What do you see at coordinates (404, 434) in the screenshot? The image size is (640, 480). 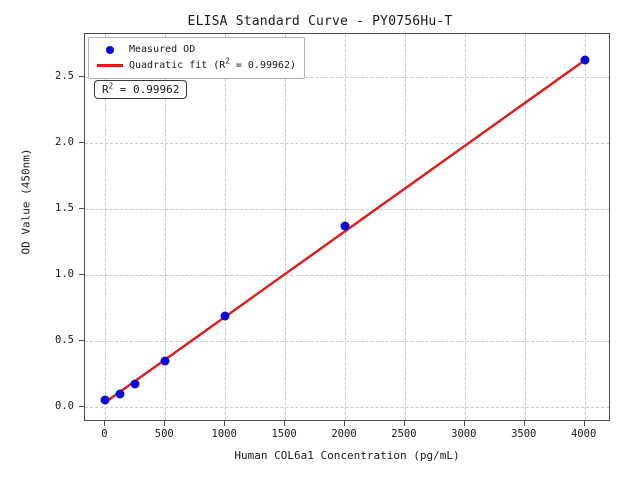 I see `x-tick-label: 2500` at bounding box center [404, 434].